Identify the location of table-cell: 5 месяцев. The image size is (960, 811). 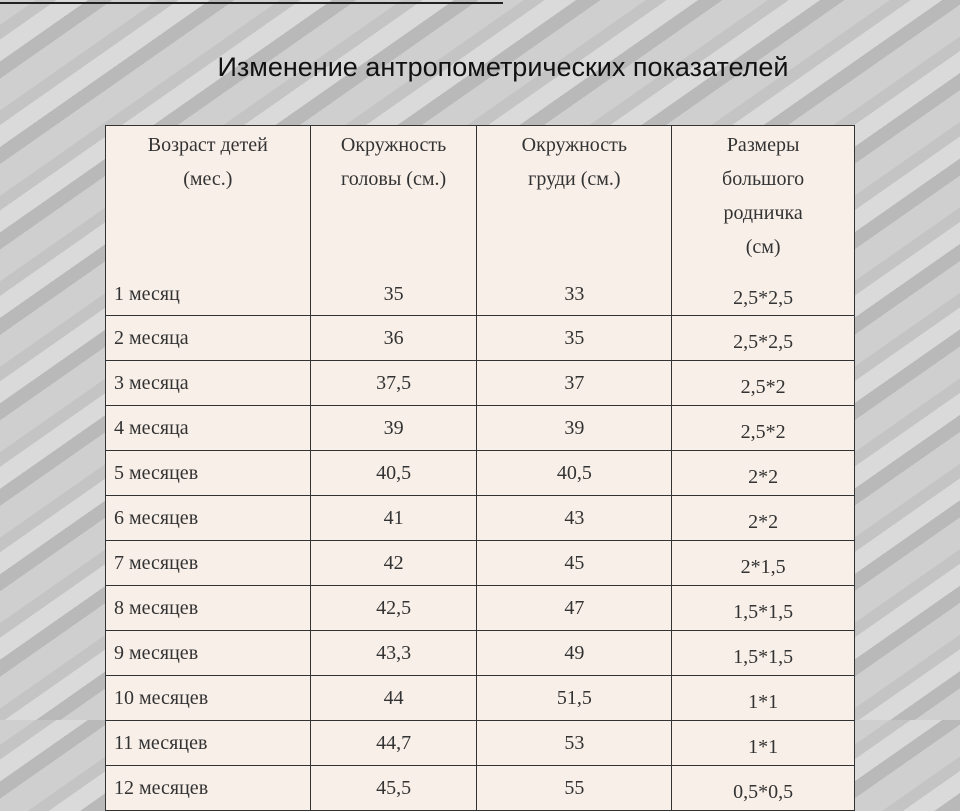
(208, 473).